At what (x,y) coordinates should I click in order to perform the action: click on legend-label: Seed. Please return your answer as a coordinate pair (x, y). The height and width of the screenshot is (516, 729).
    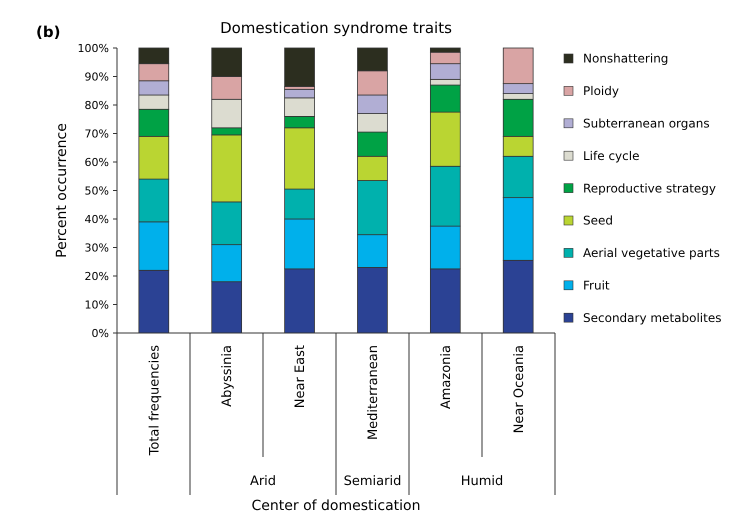
    Looking at the image, I should click on (598, 221).